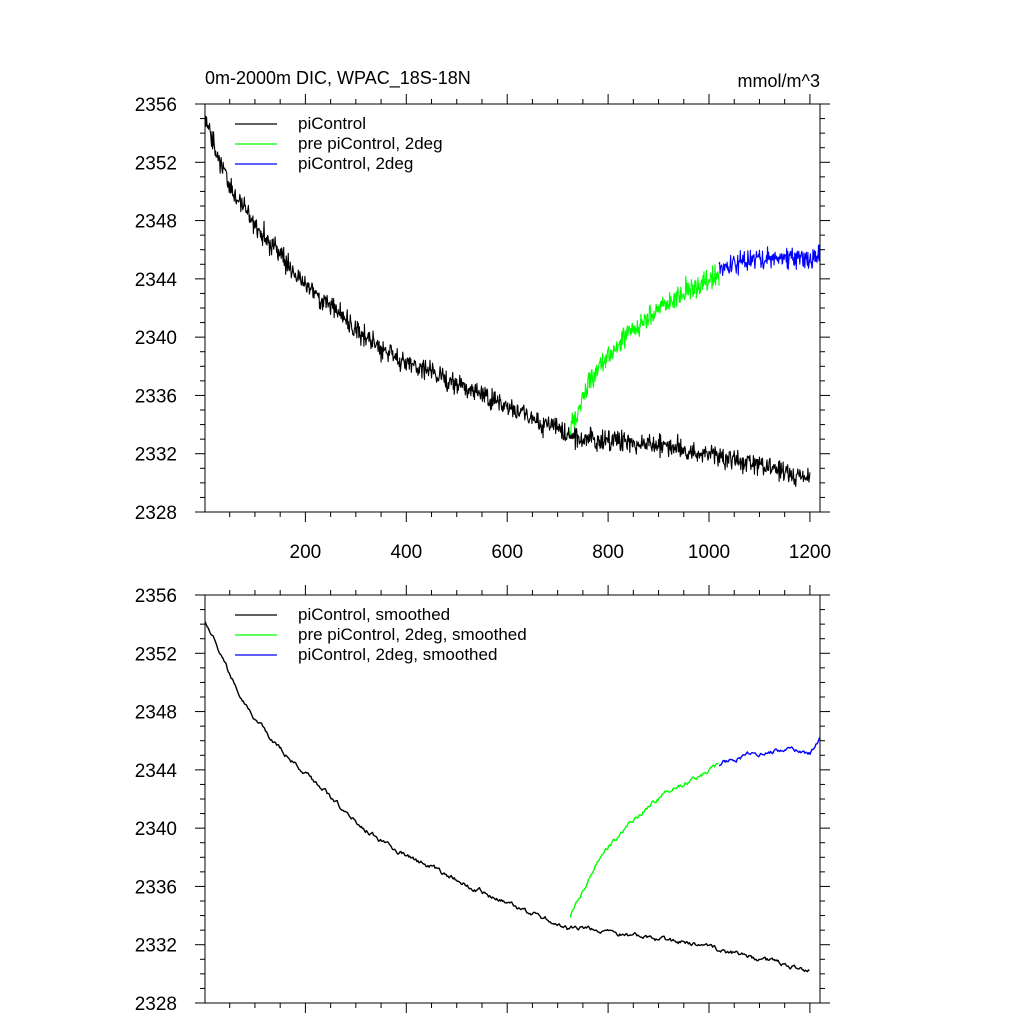 Image resolution: width=1024 pixels, height=1024 pixels. What do you see at coordinates (156, 396) in the screenshot?
I see `top-ytick-label: 2336` at bounding box center [156, 396].